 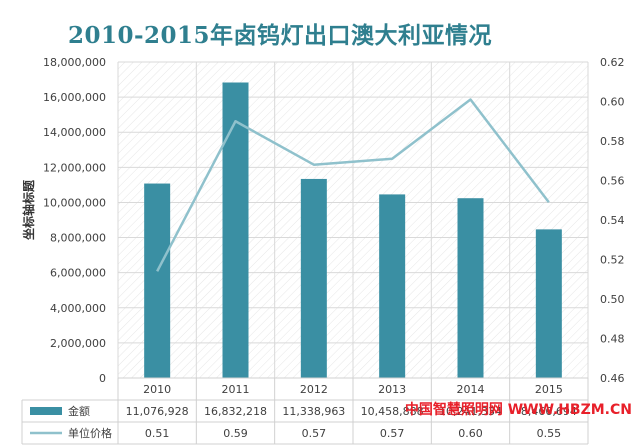 What do you see at coordinates (518, 409) in the screenshot?
I see `watermark-text: 中国智慧照明网 WWW.HBZM.CN` at bounding box center [518, 409].